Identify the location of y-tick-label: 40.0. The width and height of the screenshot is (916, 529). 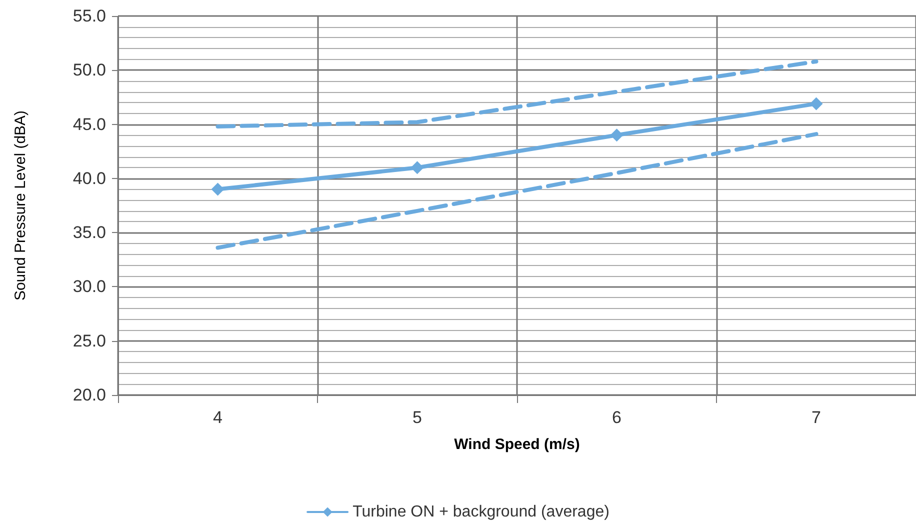
(89, 178).